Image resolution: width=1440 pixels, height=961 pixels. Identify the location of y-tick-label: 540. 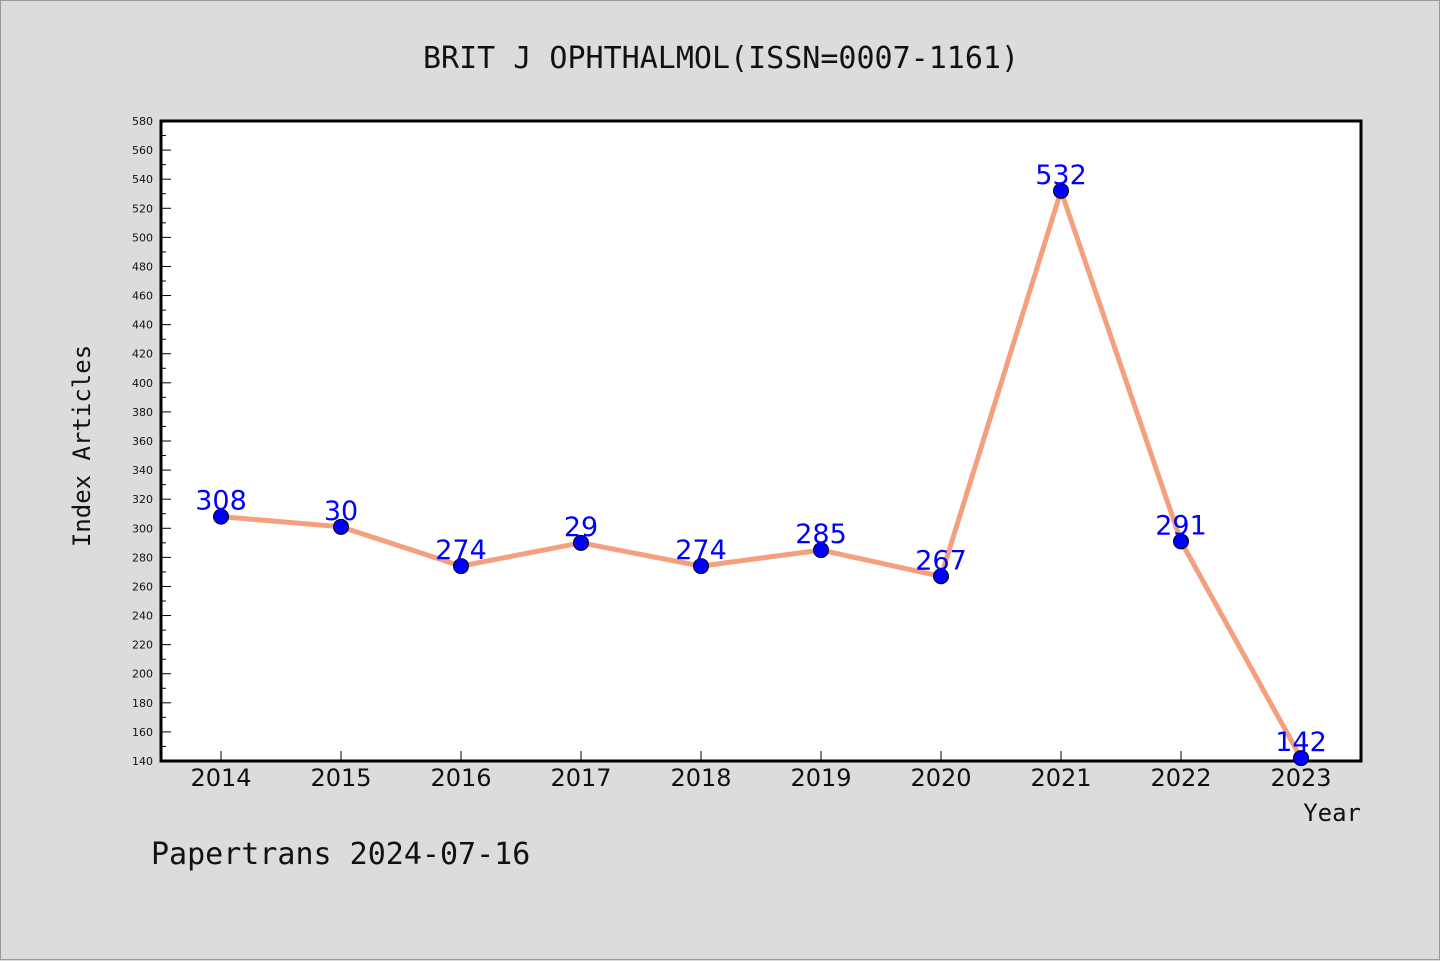
(142, 179).